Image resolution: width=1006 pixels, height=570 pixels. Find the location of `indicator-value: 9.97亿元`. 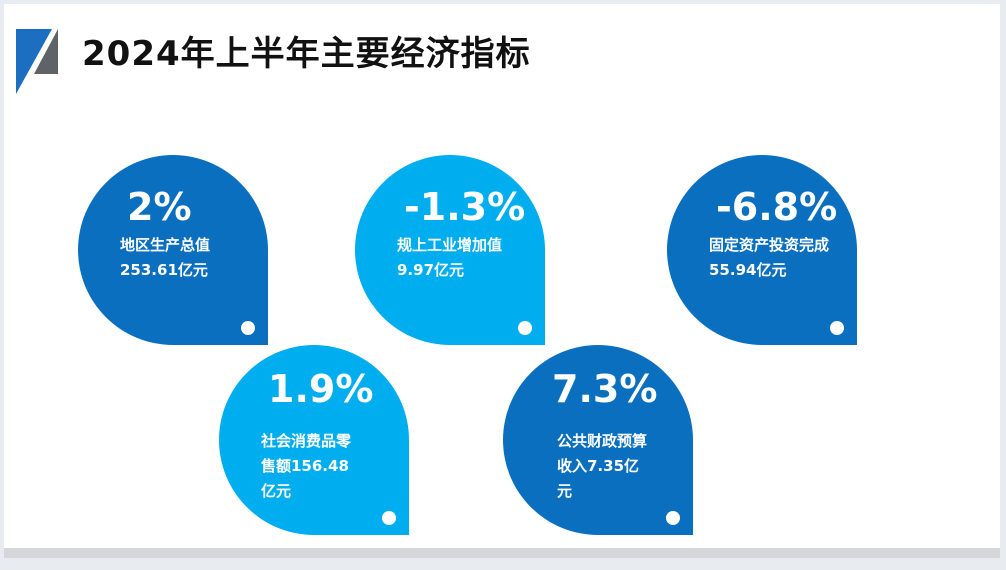

indicator-value: 9.97亿元 is located at coordinates (431, 270).